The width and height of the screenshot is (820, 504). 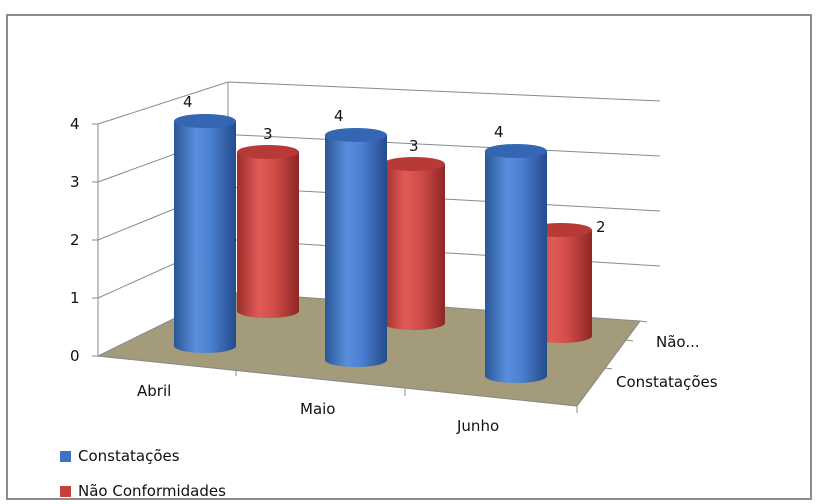 What do you see at coordinates (152, 491) in the screenshot?
I see `legend-label: Não Conformidades` at bounding box center [152, 491].